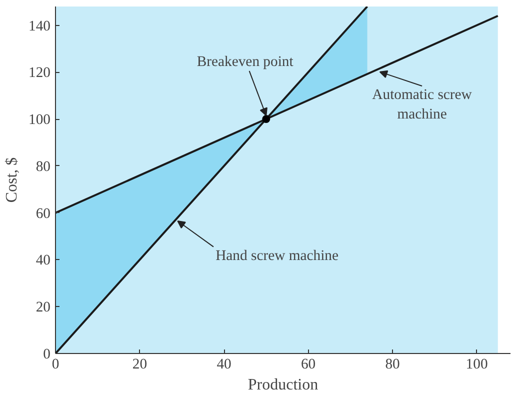 This screenshot has width=514, height=396. I want to click on y-tick-label: 80, so click(43, 166).